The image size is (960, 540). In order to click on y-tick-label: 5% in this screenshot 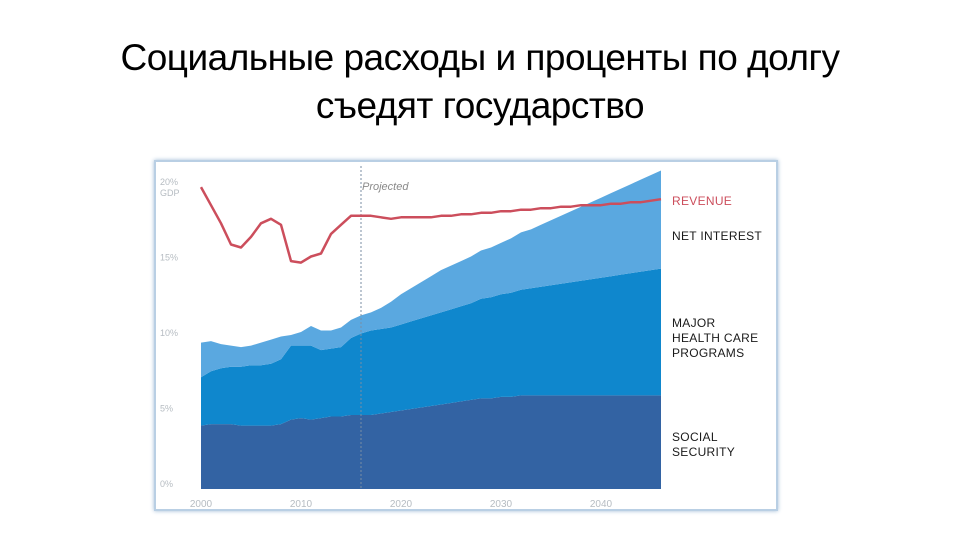, I will do `click(166, 409)`.